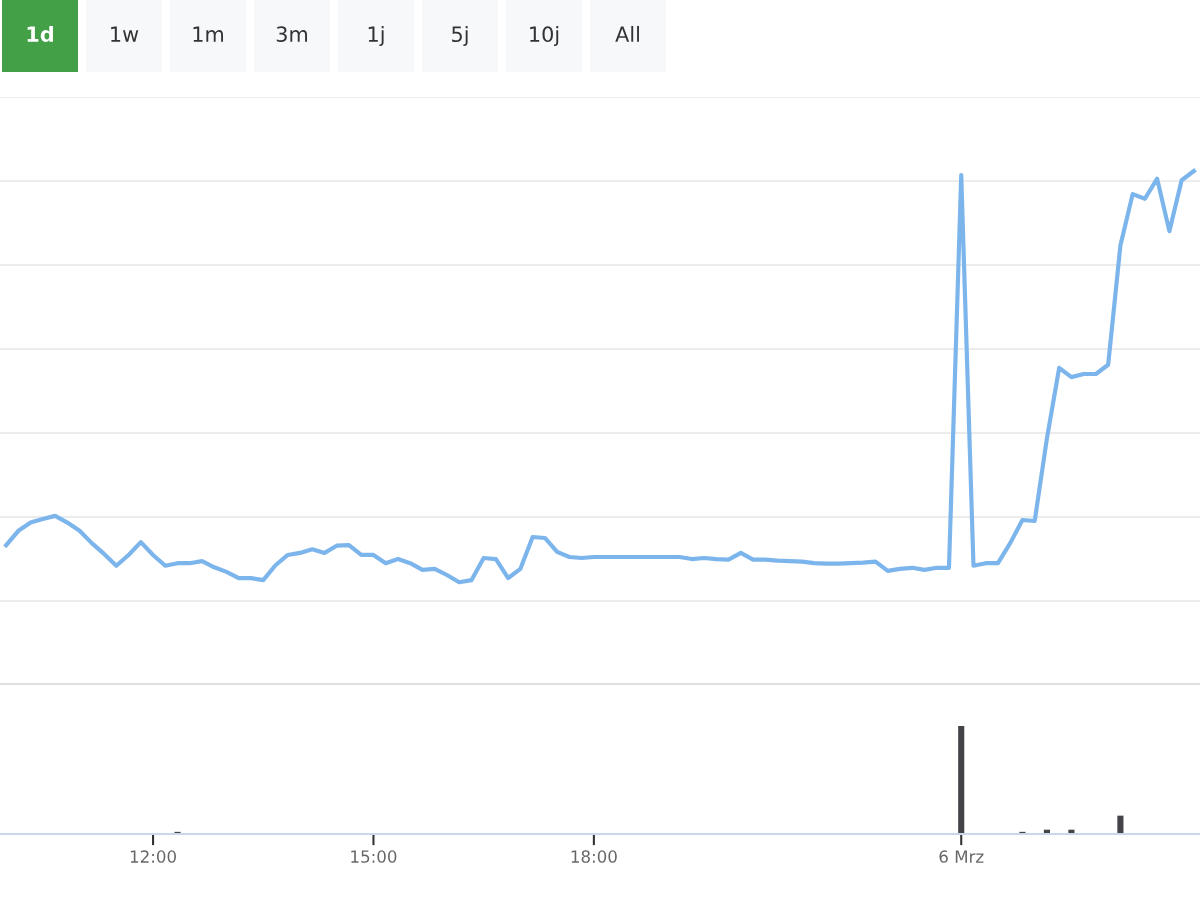  What do you see at coordinates (125, 34) in the screenshot?
I see `text: 1w` at bounding box center [125, 34].